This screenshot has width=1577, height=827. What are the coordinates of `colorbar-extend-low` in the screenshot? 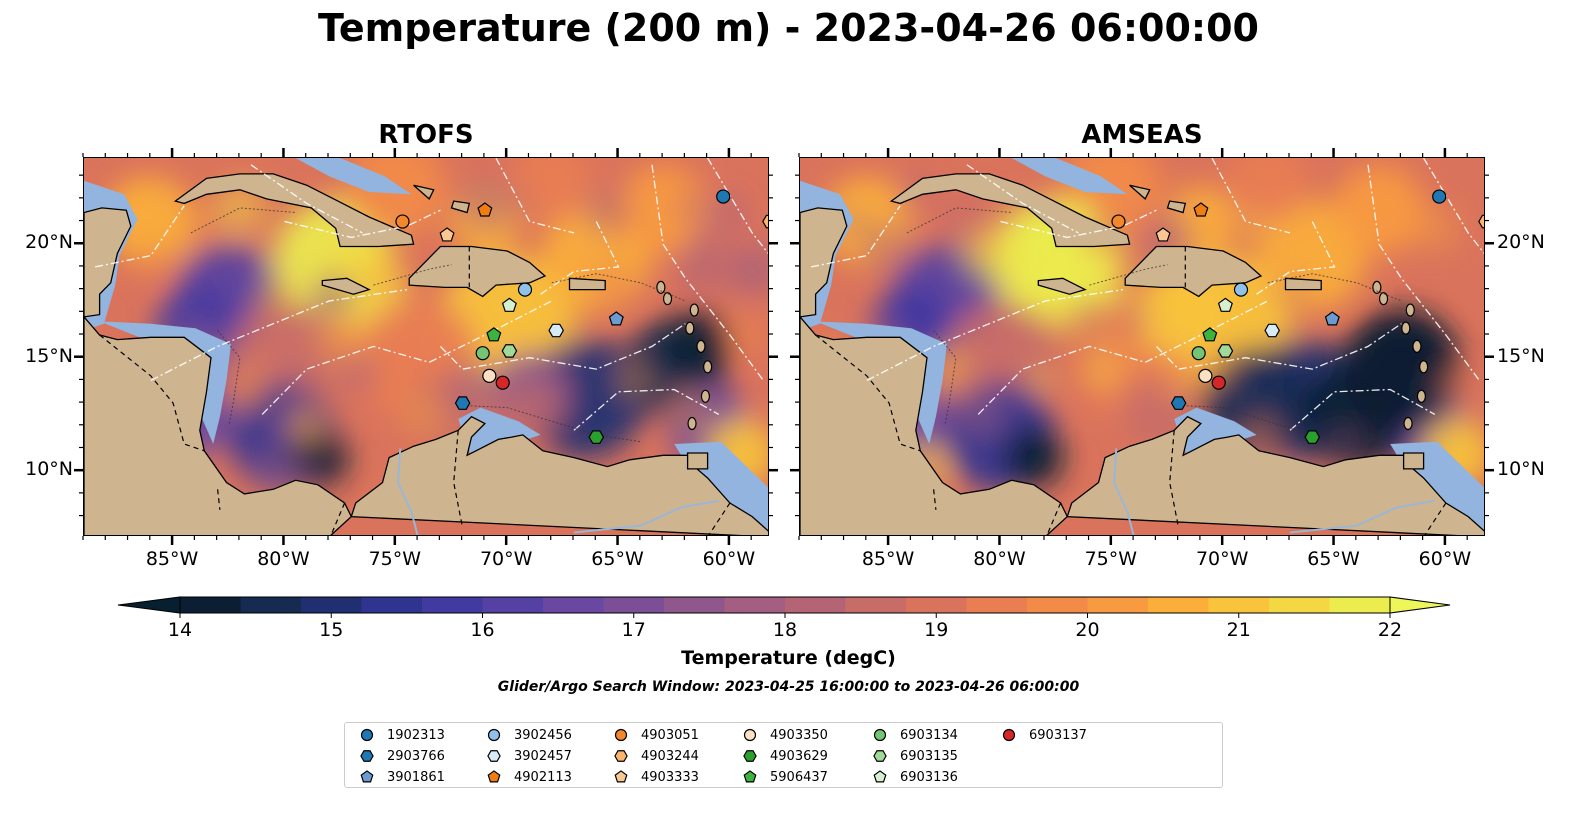 It's located at (149, 605).